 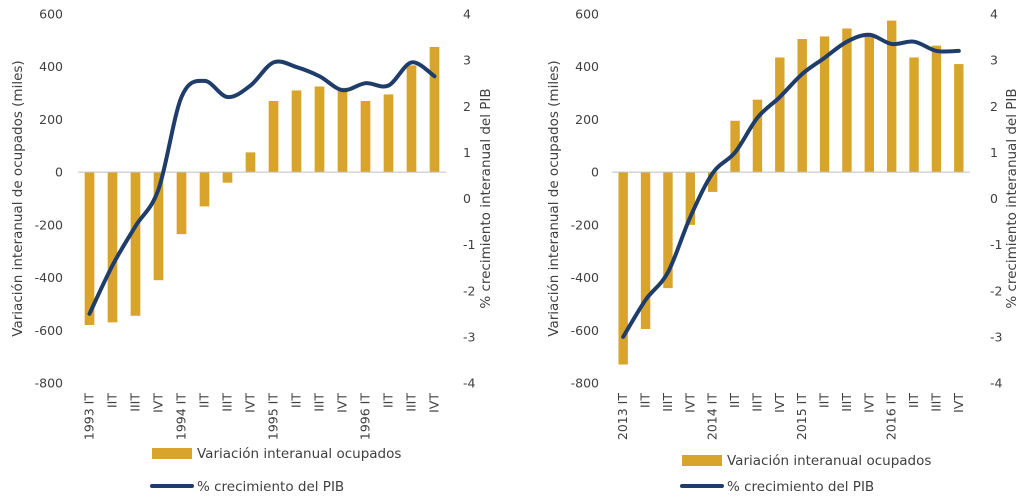 What do you see at coordinates (273, 416) in the screenshot?
I see `x-tick-label: 1995 IT` at bounding box center [273, 416].